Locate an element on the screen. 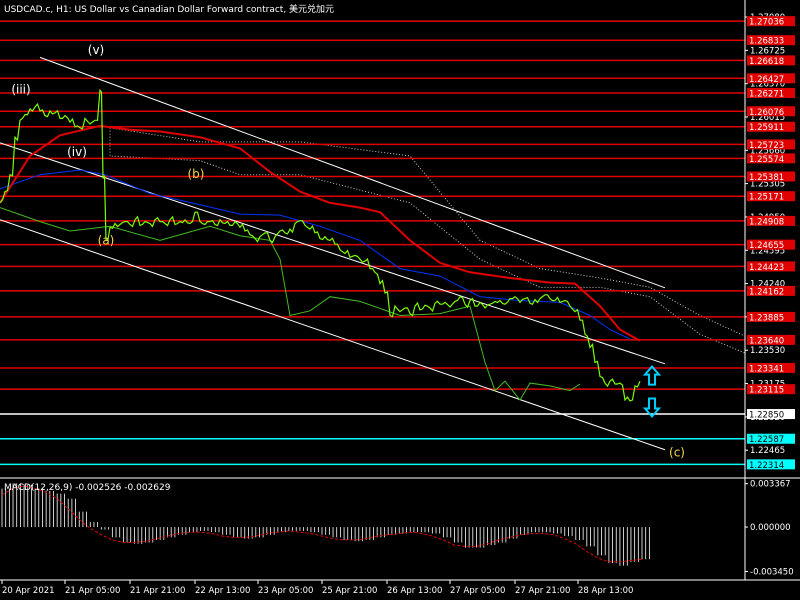 The width and height of the screenshot is (800, 600). time-tick-label: 21 Apr 21:00 is located at coordinates (157, 591).